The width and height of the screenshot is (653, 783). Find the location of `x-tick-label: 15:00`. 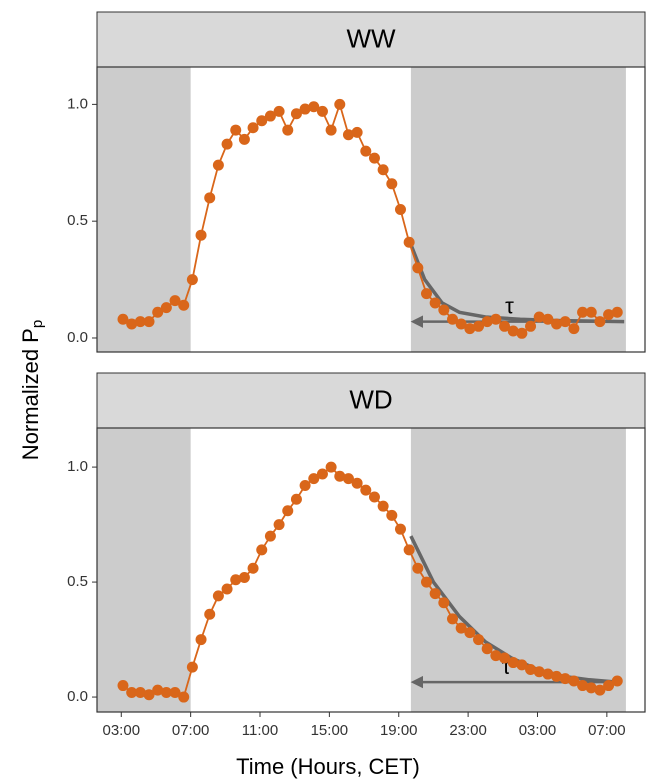

x-tick-label: 15:00 is located at coordinates (330, 730).